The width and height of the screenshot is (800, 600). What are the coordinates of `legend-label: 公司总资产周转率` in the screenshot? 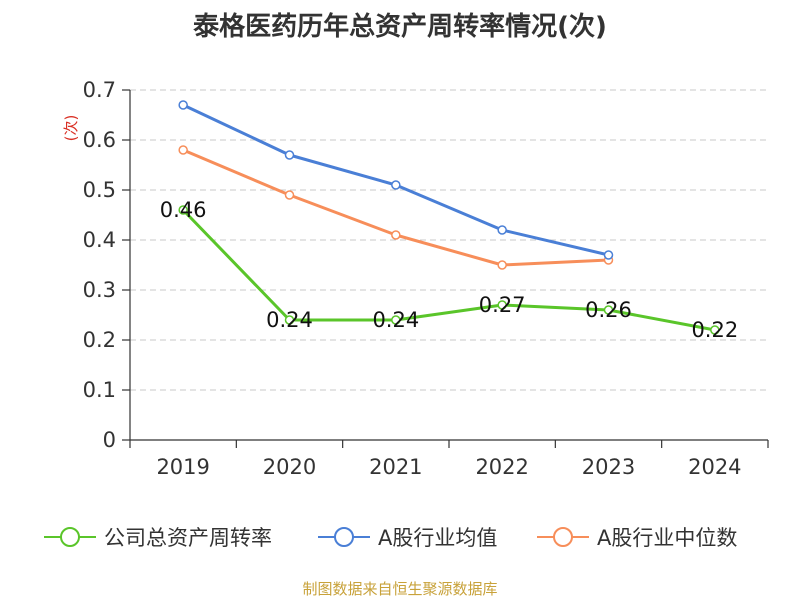 It's located at (188, 538).